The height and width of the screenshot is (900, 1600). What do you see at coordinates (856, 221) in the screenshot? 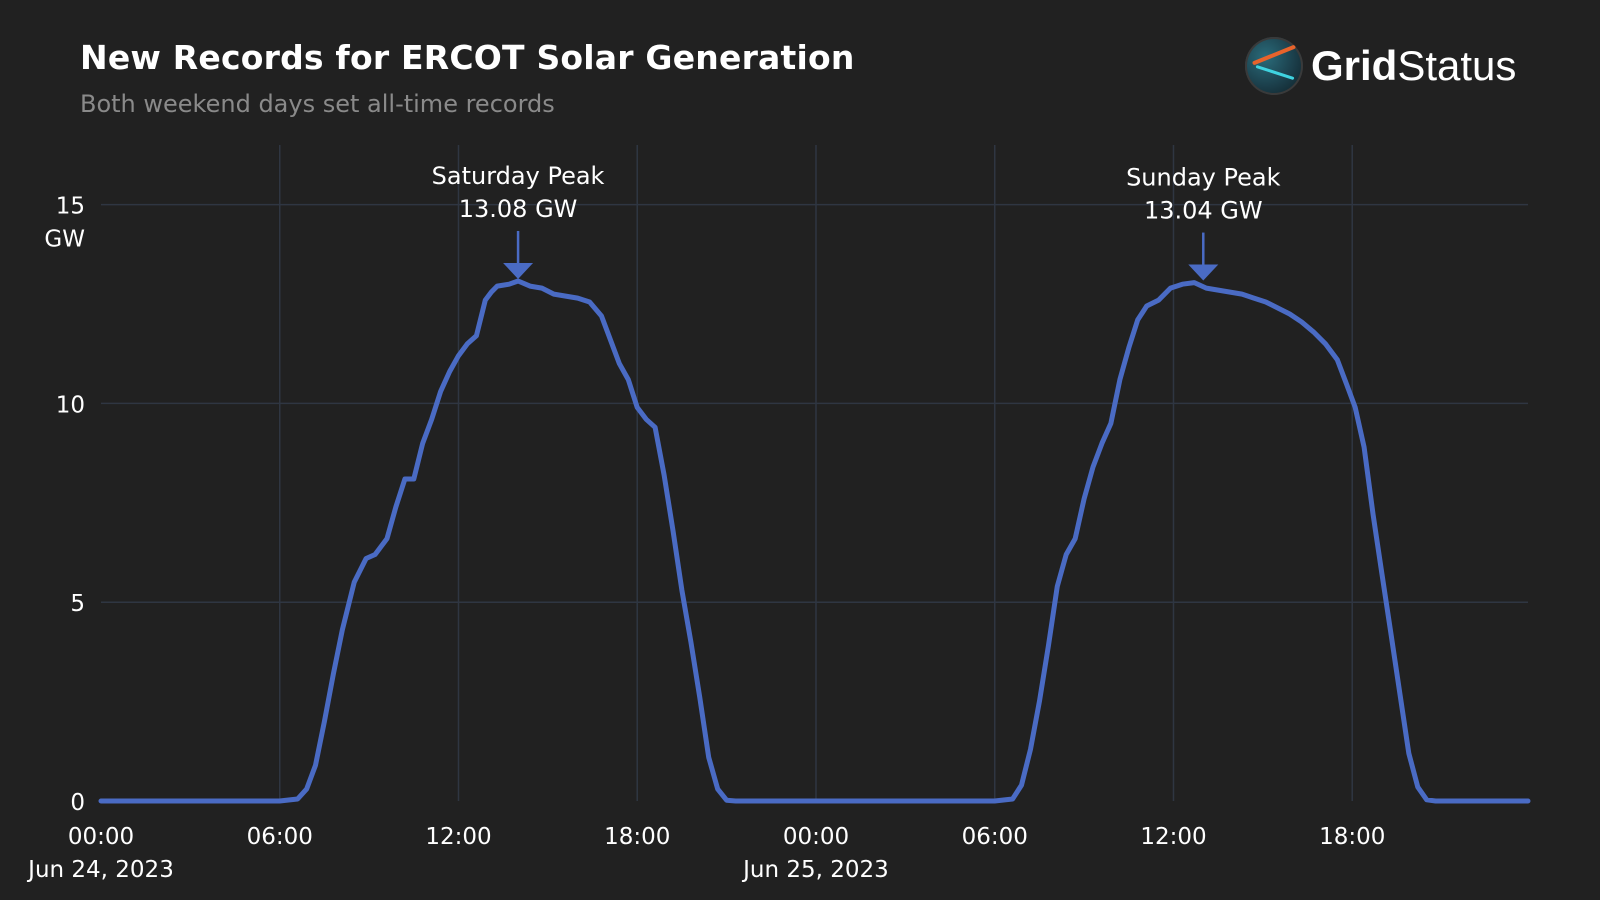
I see `peak-annotations: Saturday Peak 13.08 GW Sunday Peak 13.04 GW` at bounding box center [856, 221].